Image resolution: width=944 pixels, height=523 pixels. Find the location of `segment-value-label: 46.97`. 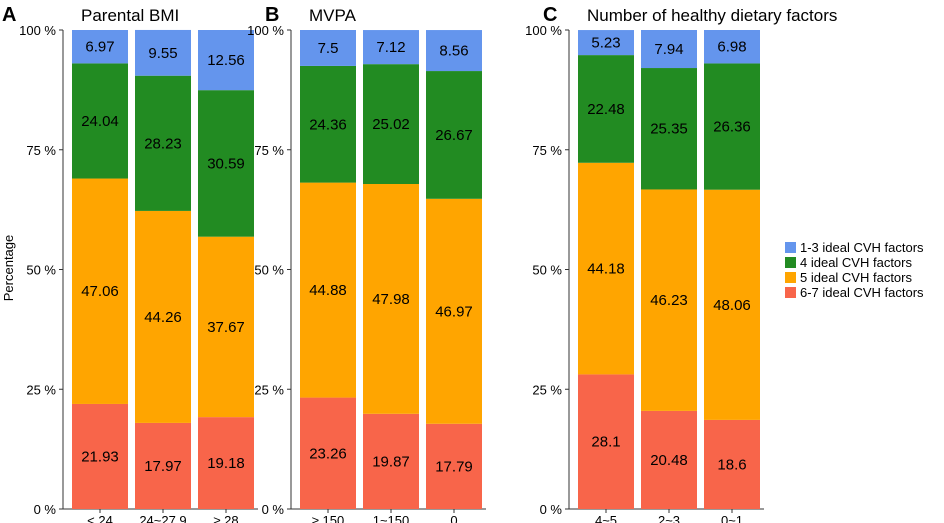

segment-value-label: 46.97 is located at coordinates (454, 311).